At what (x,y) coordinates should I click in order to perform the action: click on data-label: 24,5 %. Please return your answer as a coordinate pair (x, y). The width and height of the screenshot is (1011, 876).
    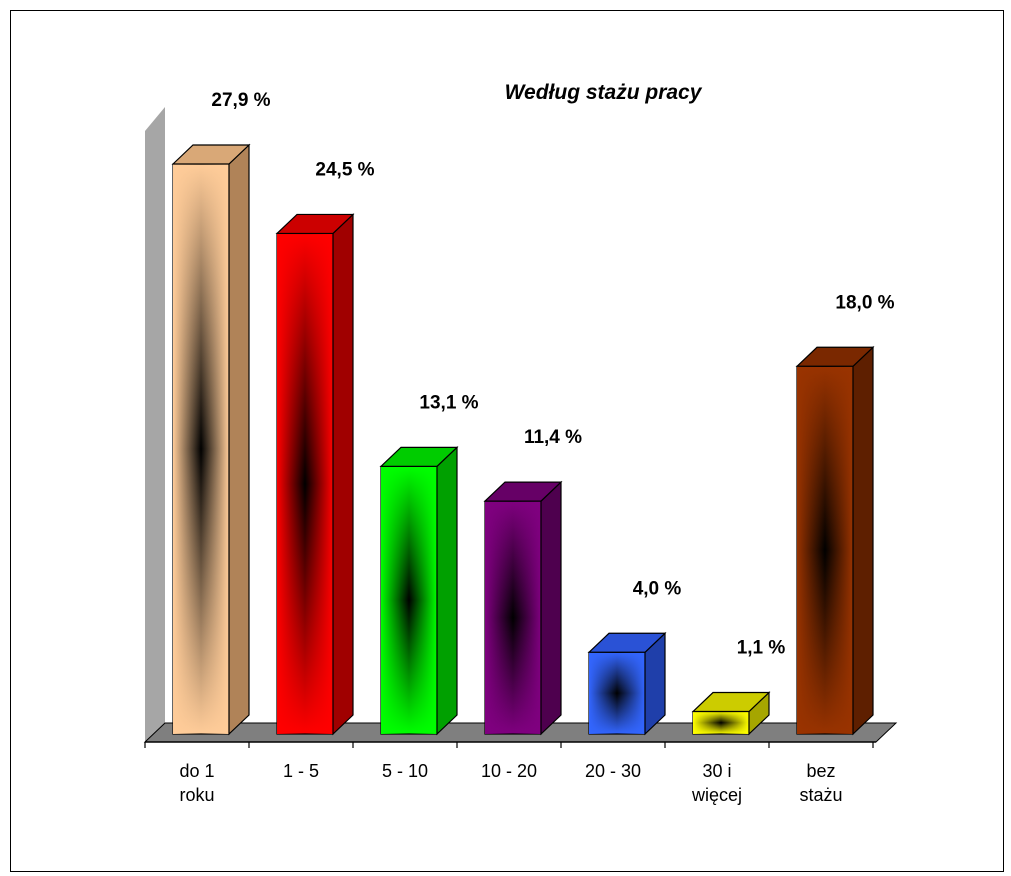
    Looking at the image, I should click on (344, 169).